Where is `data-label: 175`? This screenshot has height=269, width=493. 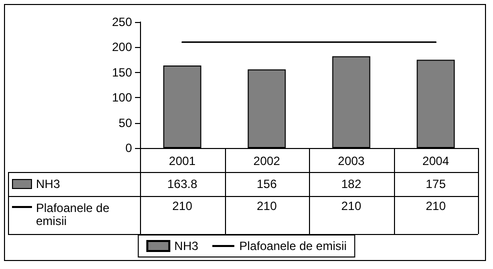
data-label: 175 is located at coordinates (435, 184).